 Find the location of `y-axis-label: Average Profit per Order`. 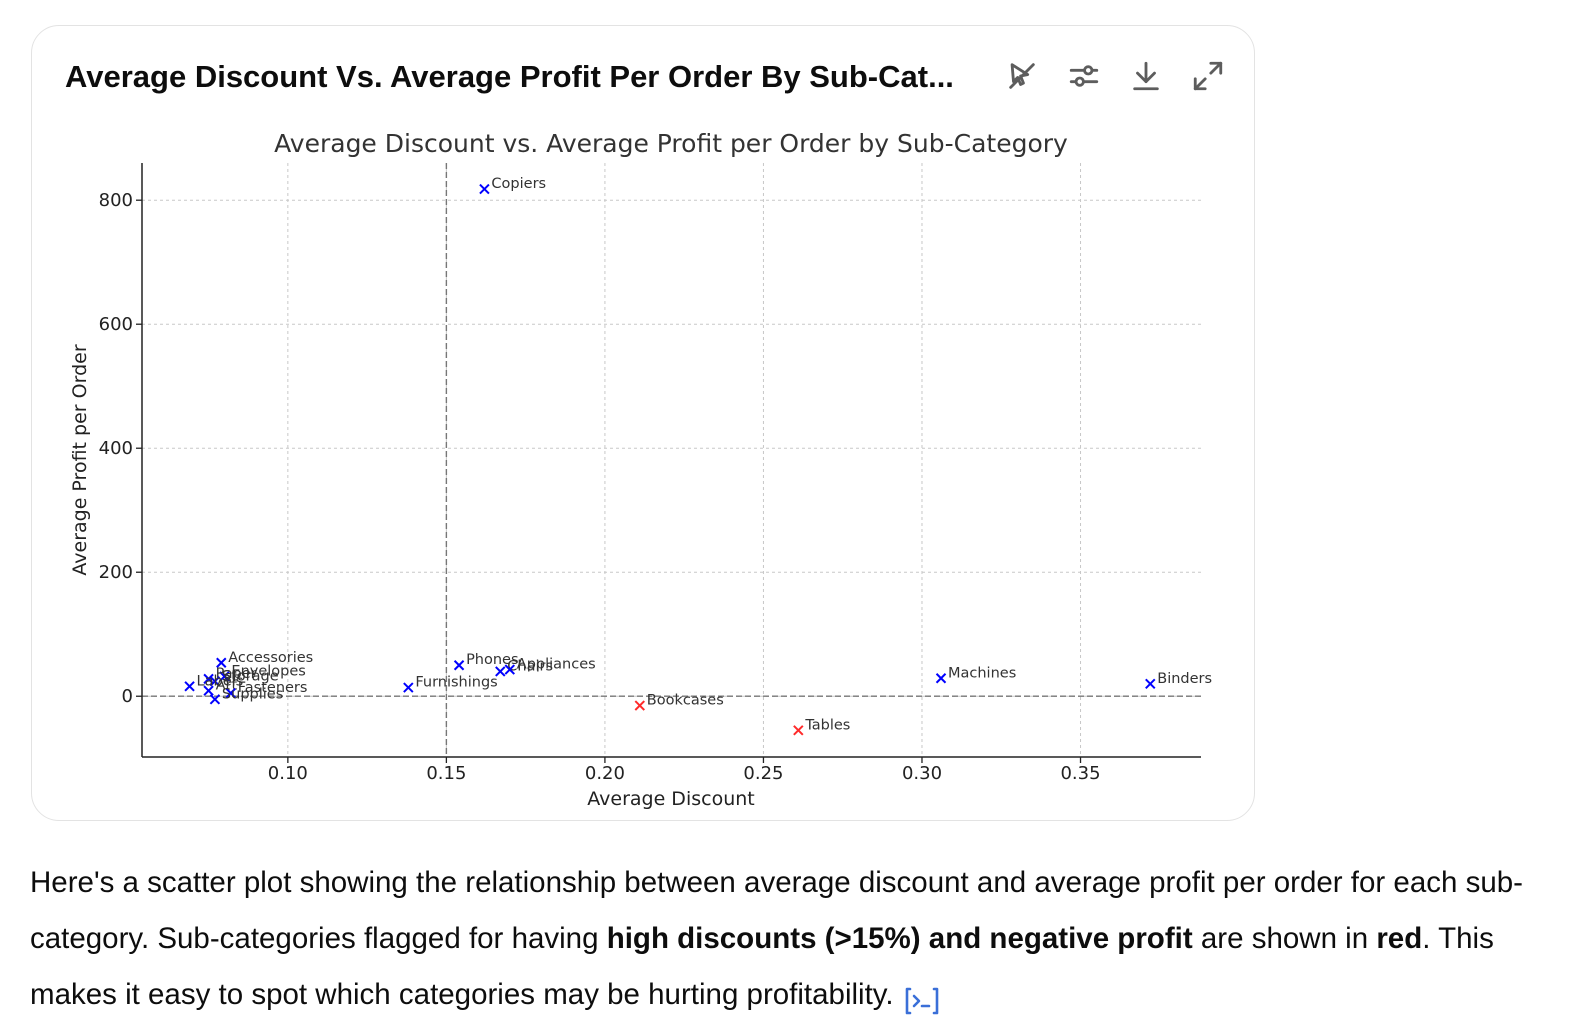

y-axis-label: Average Profit per Order is located at coordinates (80, 459).